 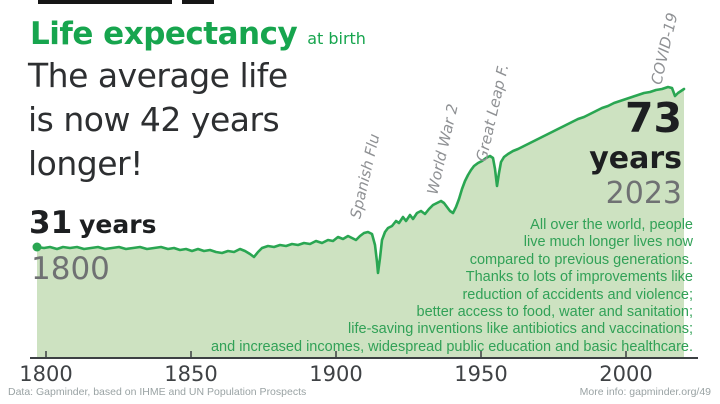 What do you see at coordinates (608, 242) in the screenshot?
I see `paragraph-line: live much longer lives now` at bounding box center [608, 242].